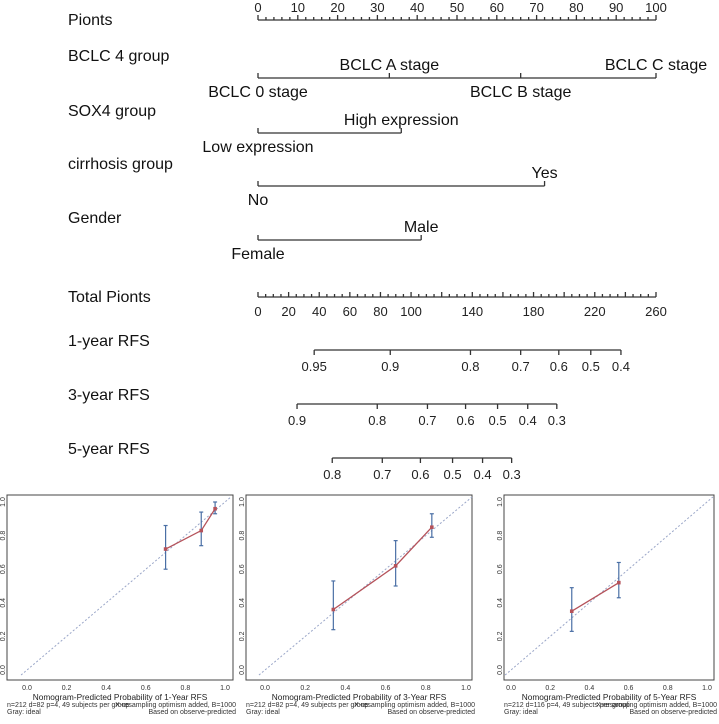 Image resolution: width=719 pixels, height=724 pixels. I want to click on footnote-left: n=212 d=116 p=4, 49 subjects per group, so click(567, 705).